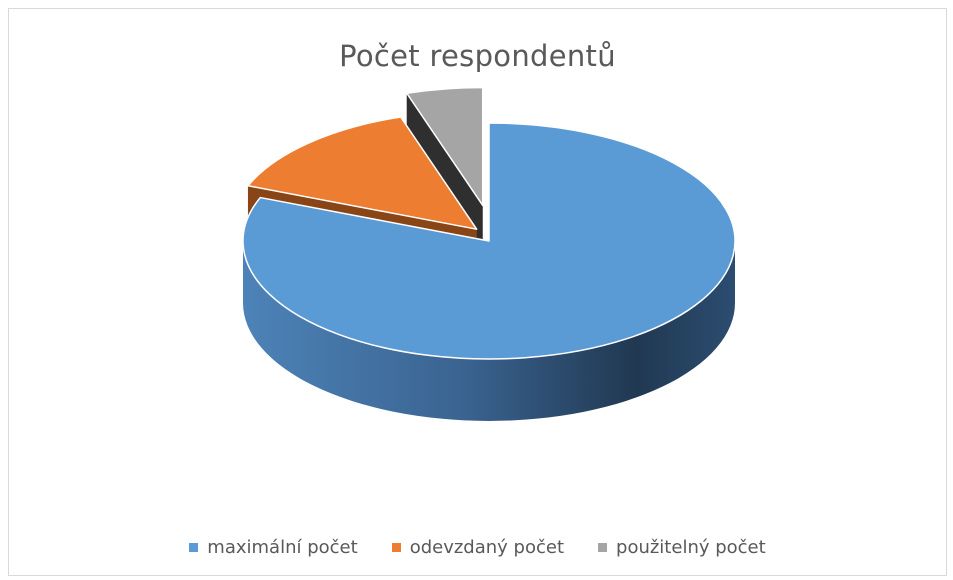  Describe the element at coordinates (477, 56) in the screenshot. I see `chart-title: Počet respondentů` at that location.